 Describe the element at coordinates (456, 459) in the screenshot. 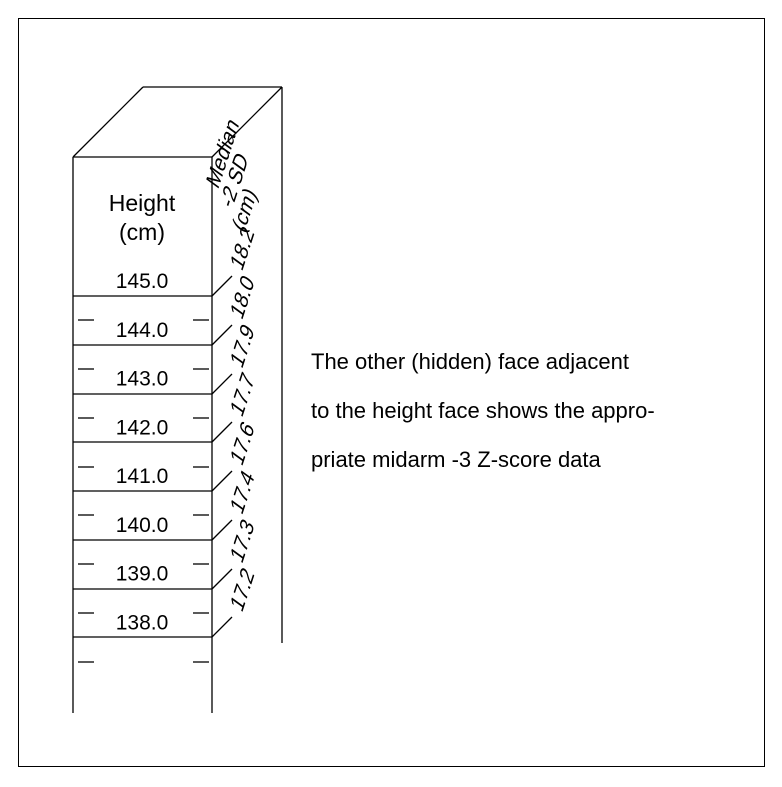

I see `note-line: priate midarm -3 Z-score data` at that location.